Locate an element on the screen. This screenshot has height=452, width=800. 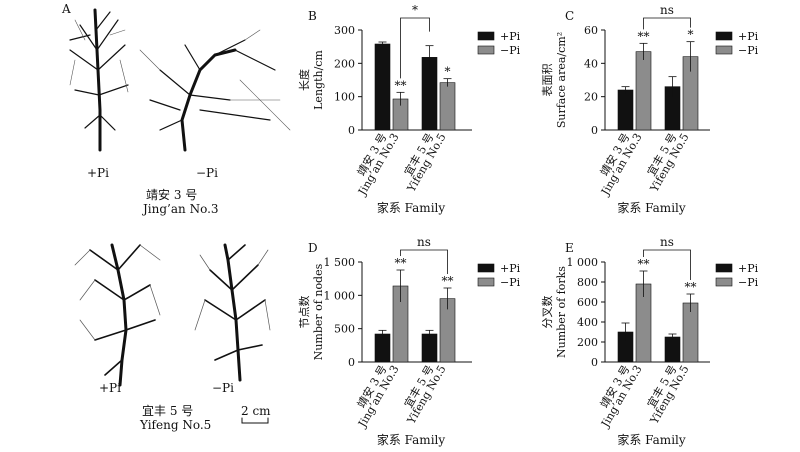
root-image-yifeng-minus is located at coordinates (232, 312).